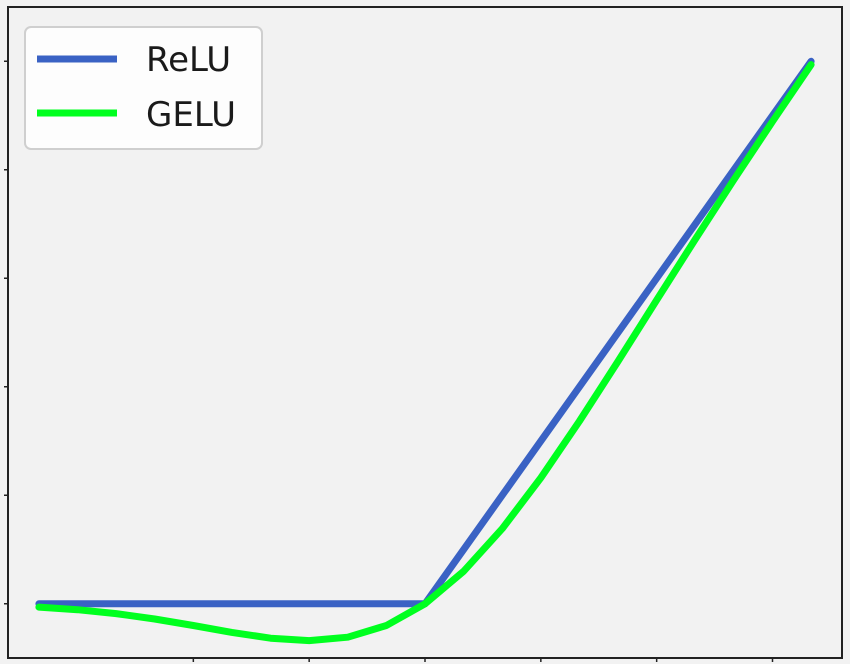 Image resolution: width=850 pixels, height=664 pixels. I want to click on legend: ReLU GELU, so click(143, 88).